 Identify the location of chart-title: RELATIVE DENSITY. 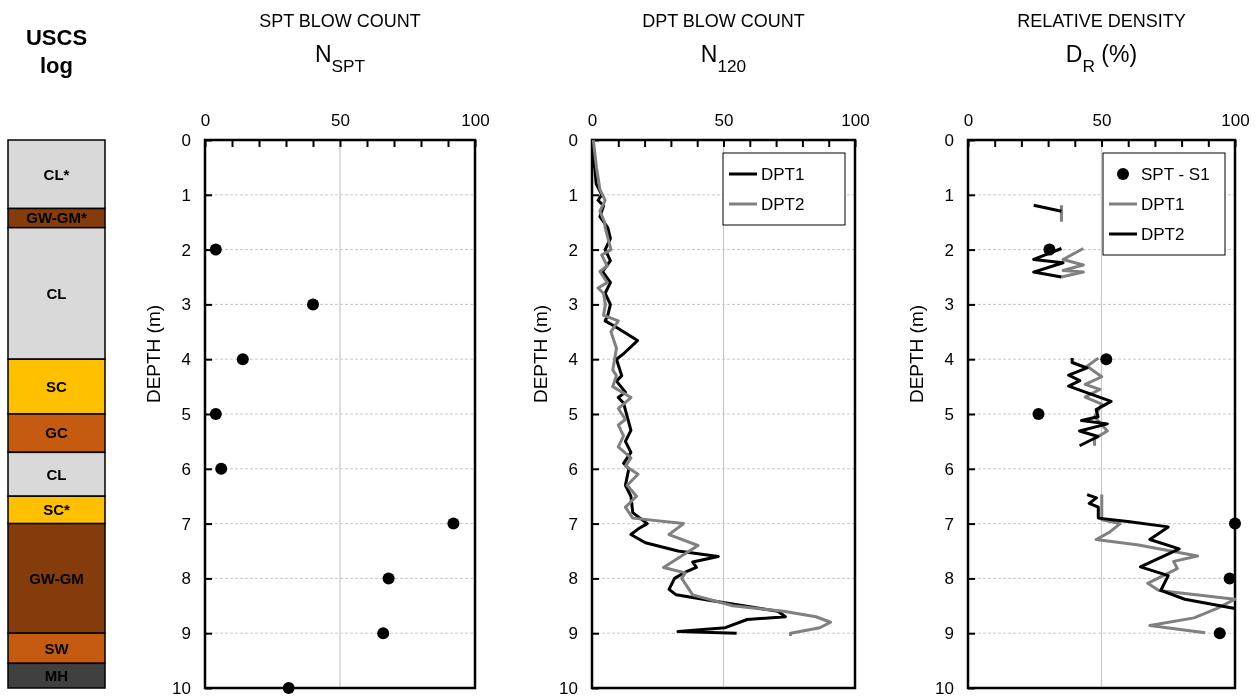
(1101, 21).